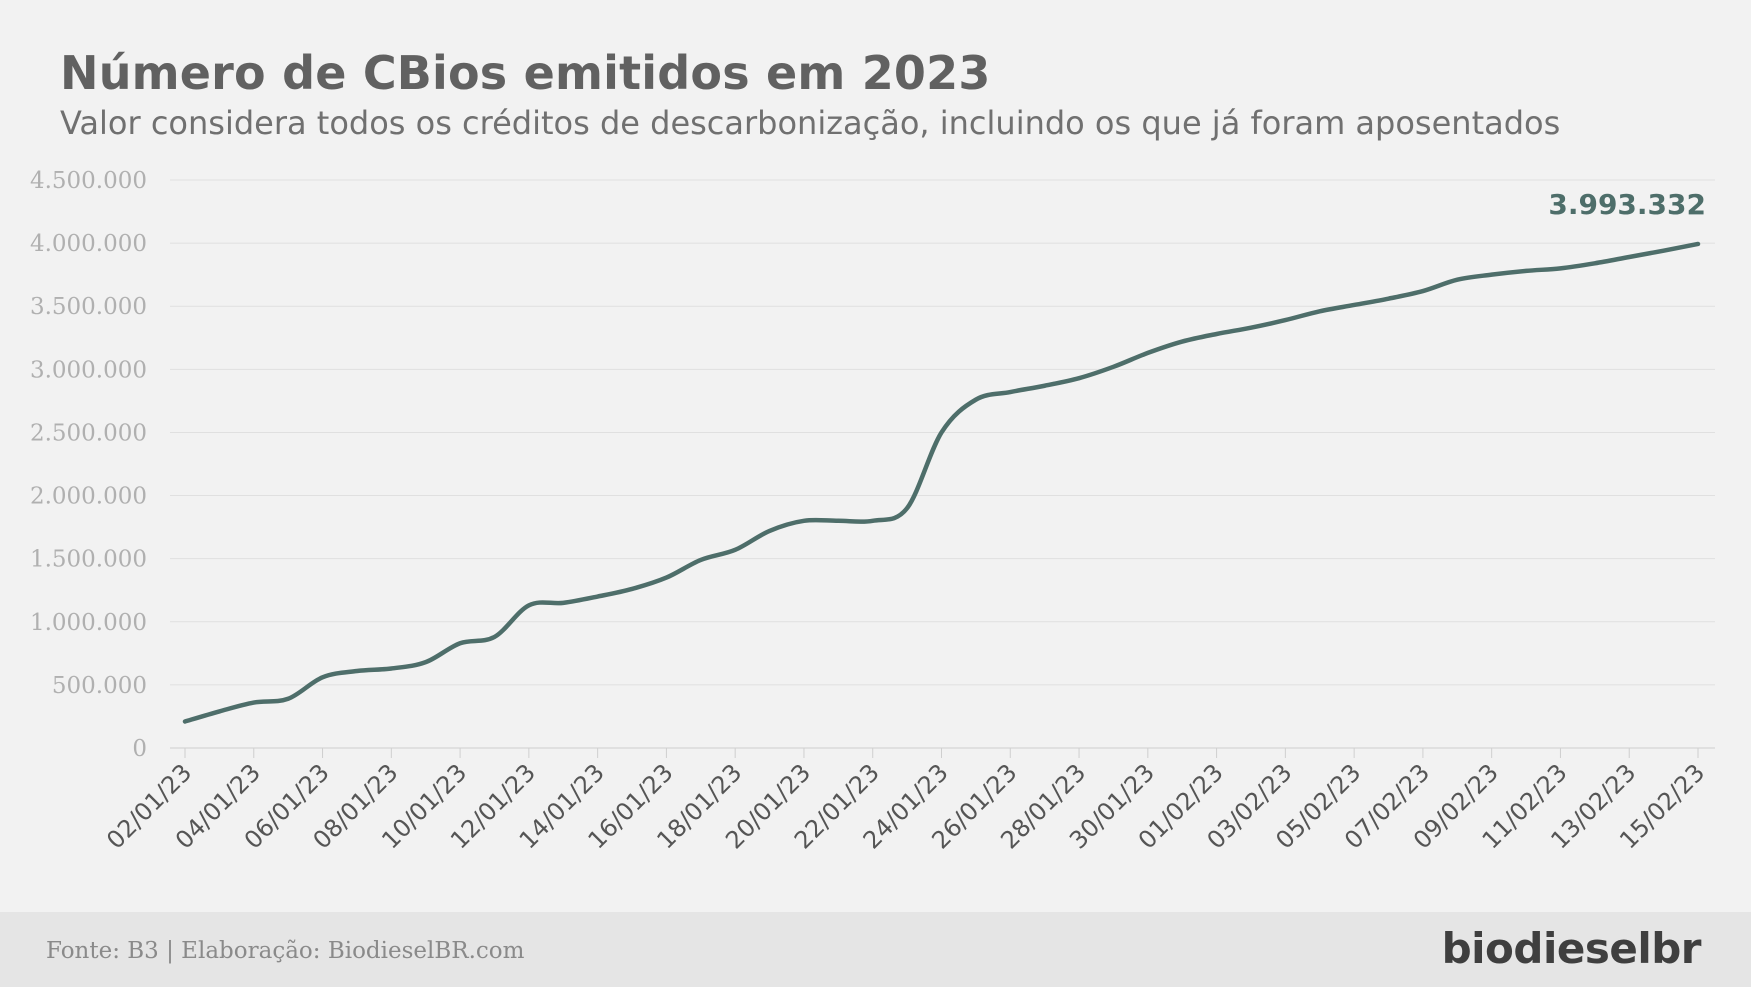 Image resolution: width=1751 pixels, height=987 pixels. Describe the element at coordinates (88, 181) in the screenshot. I see `y-tick-label: 4.500.000` at that location.